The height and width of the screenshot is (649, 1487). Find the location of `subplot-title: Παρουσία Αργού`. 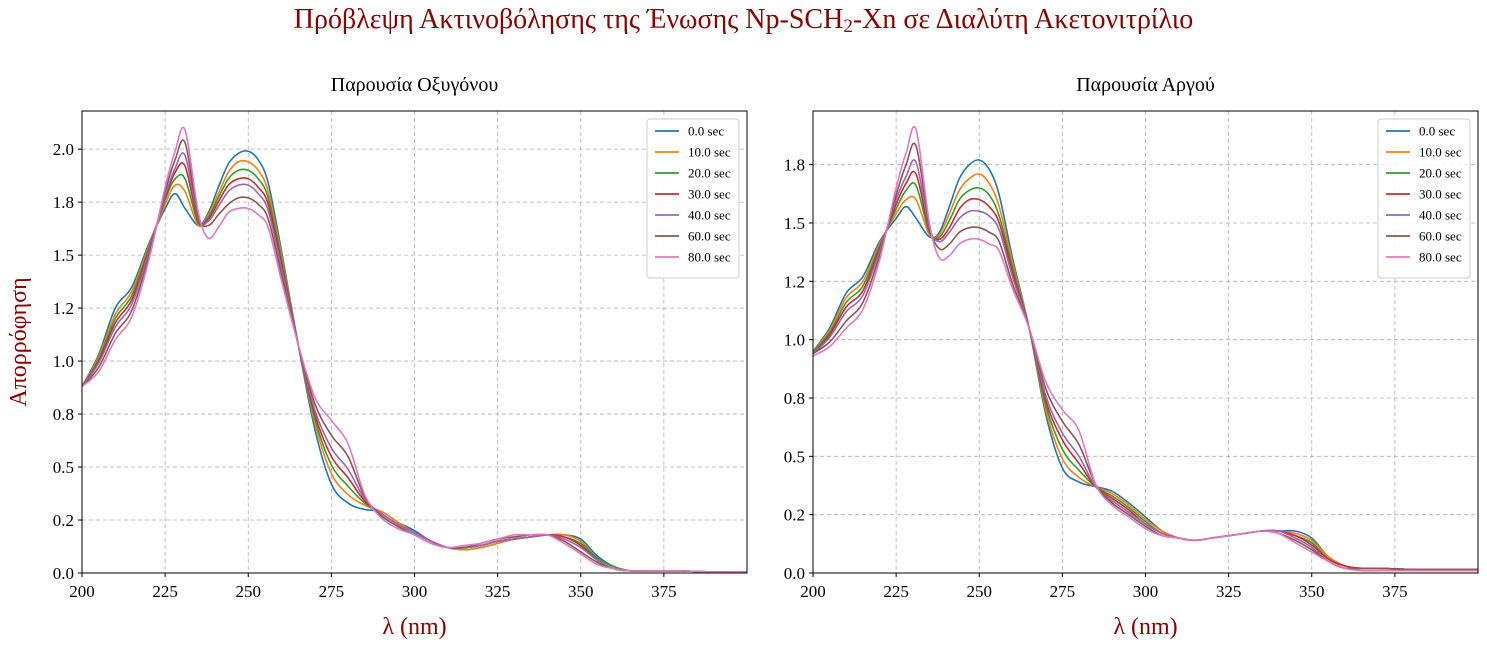

subplot-title: Παρουσία Αργού is located at coordinates (1145, 85).